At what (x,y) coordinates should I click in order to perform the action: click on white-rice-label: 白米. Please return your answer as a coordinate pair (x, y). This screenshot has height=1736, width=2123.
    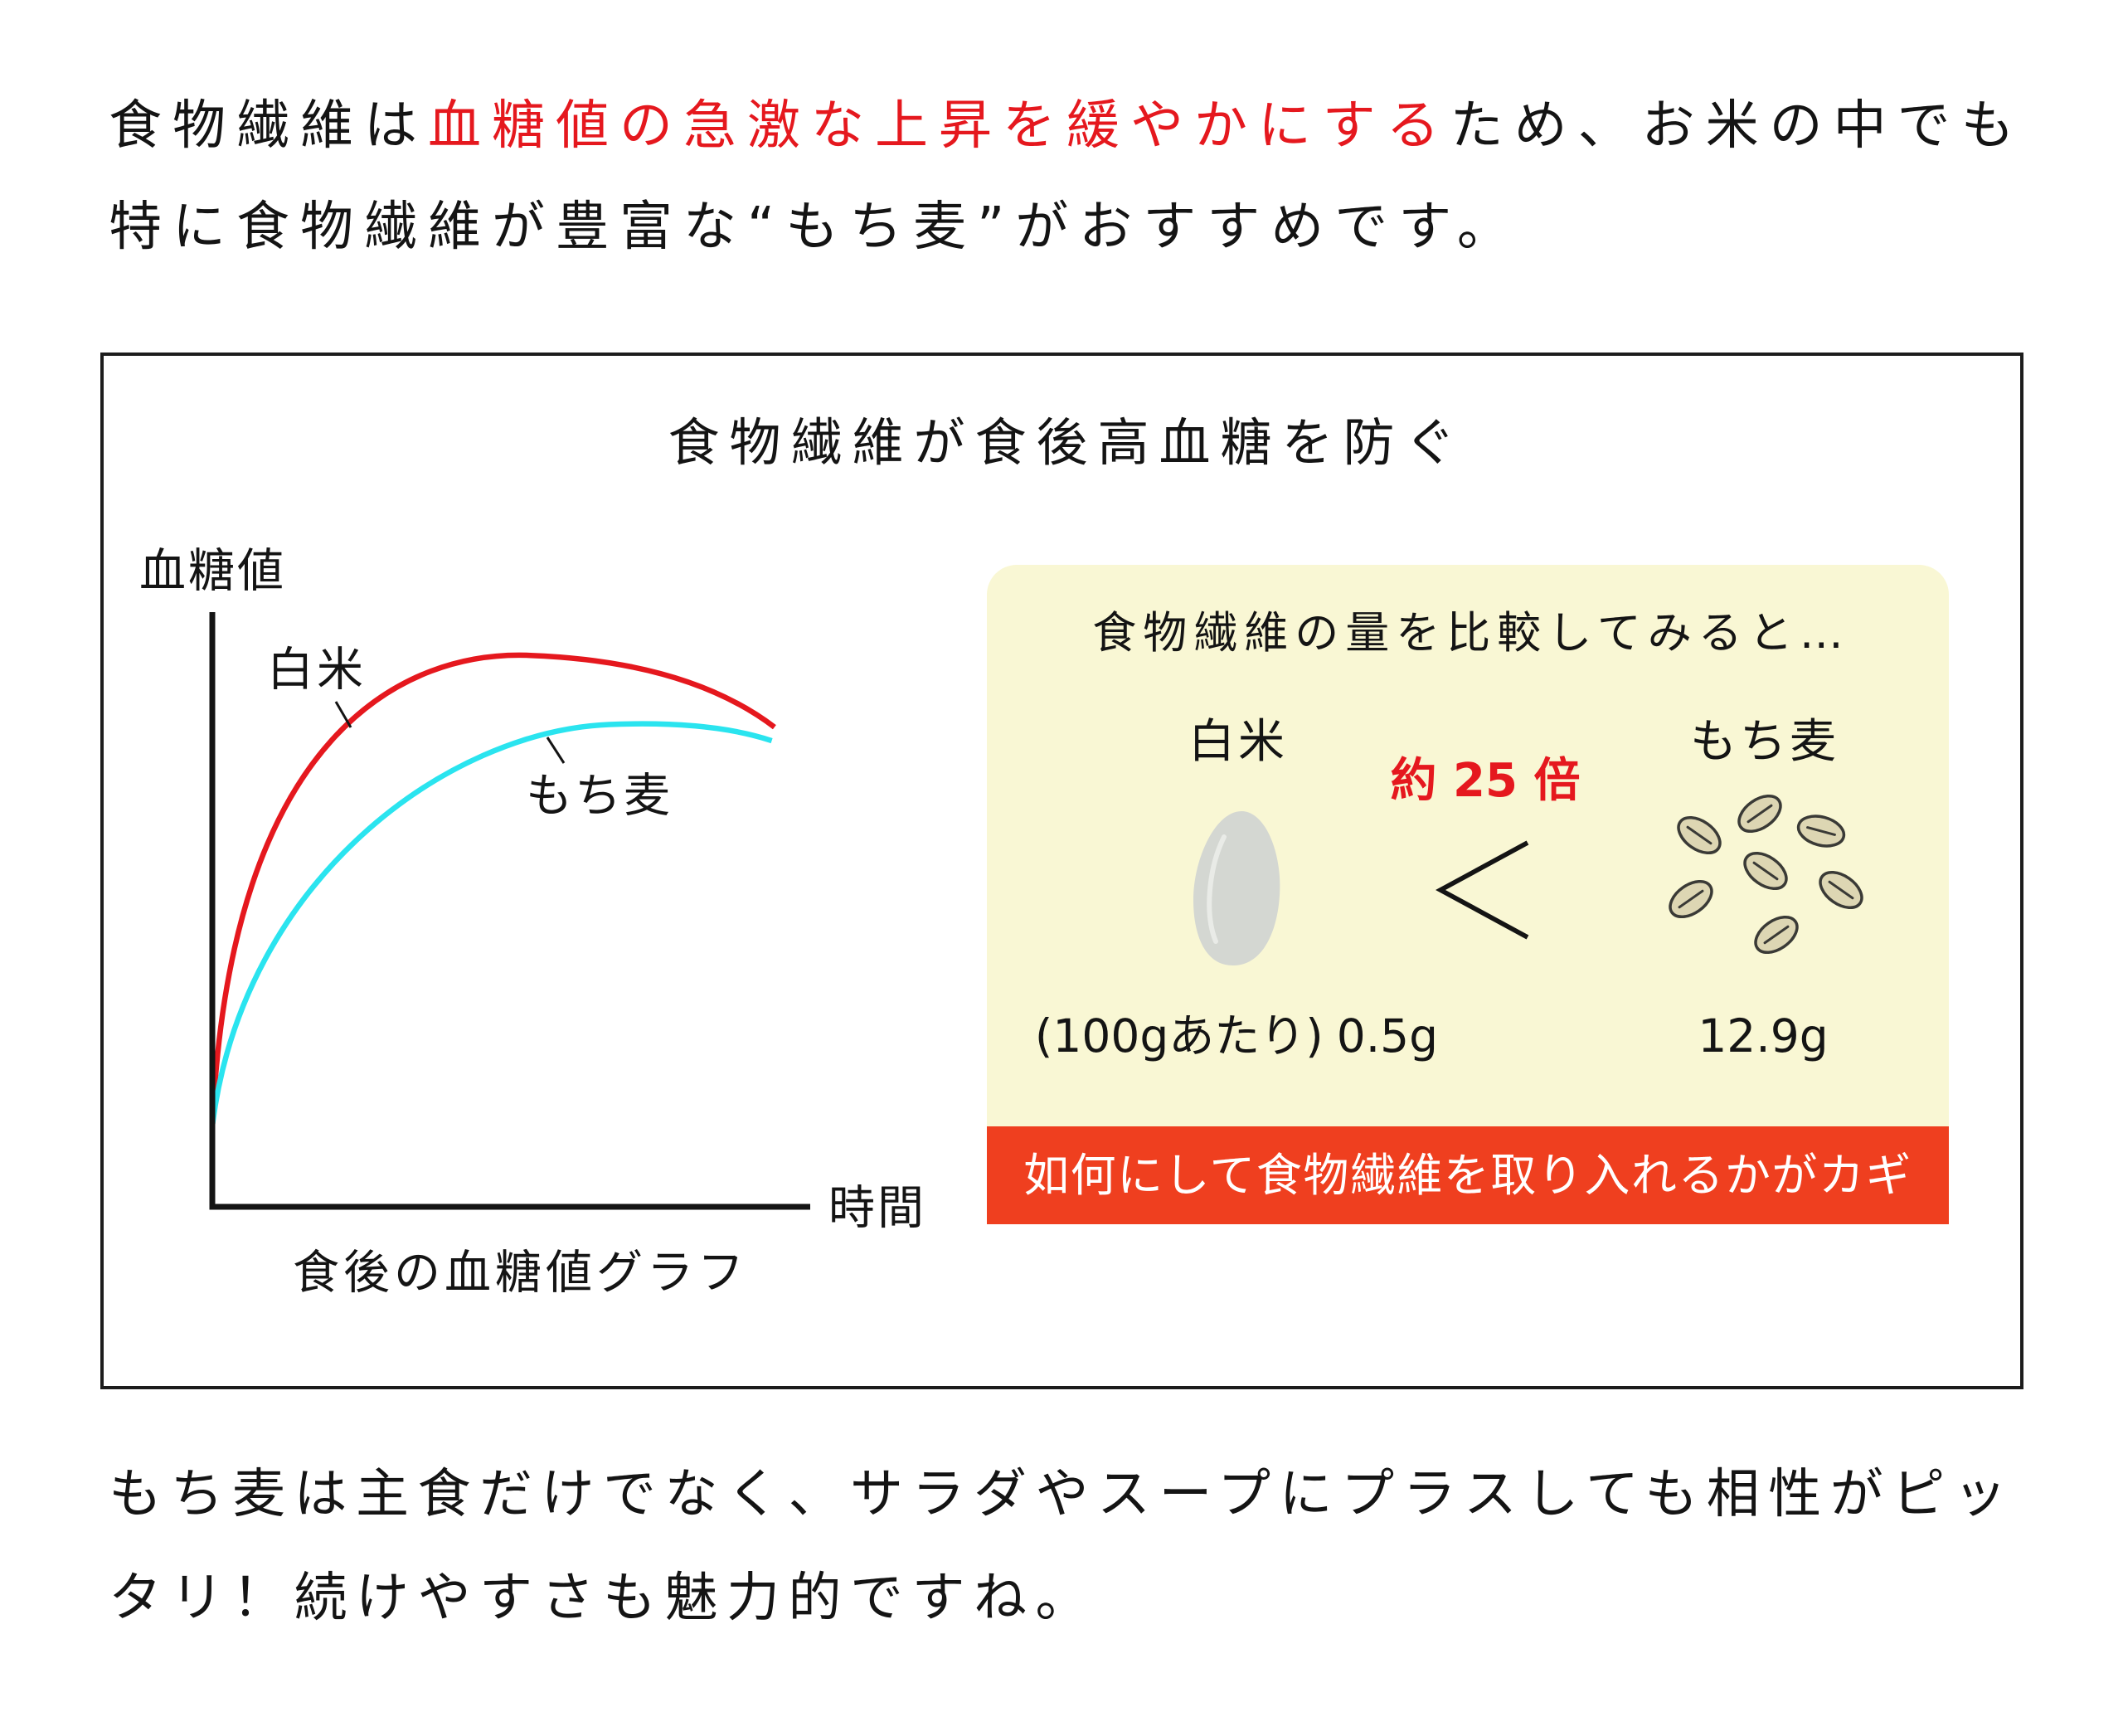
    Looking at the image, I should click on (1238, 742).